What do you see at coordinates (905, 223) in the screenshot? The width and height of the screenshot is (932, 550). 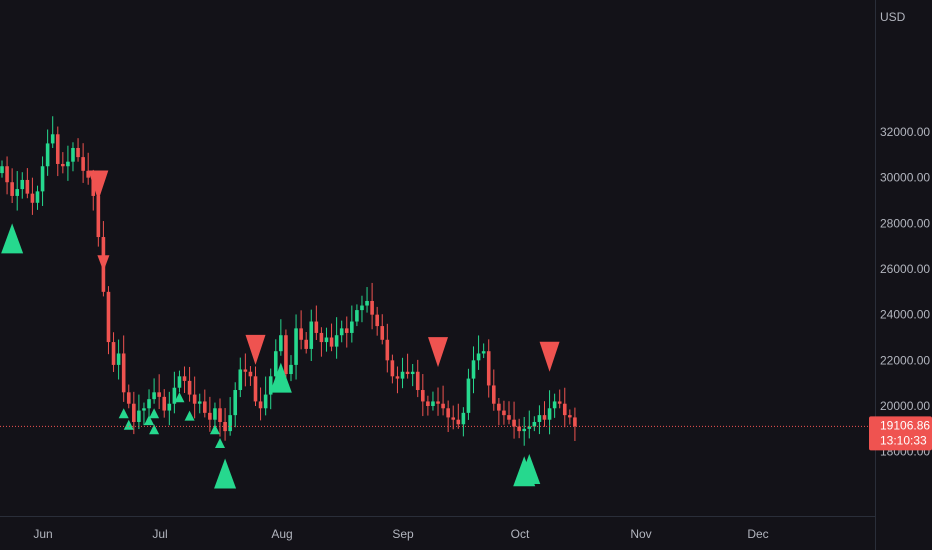 I see `price-tick-label: 28000.00` at bounding box center [905, 223].